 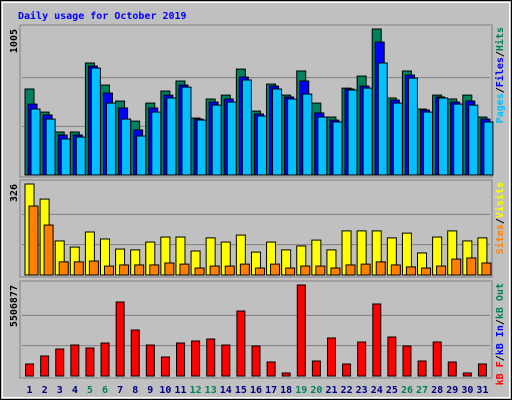 I want to click on y-tick-label: 326, so click(x=14, y=193).